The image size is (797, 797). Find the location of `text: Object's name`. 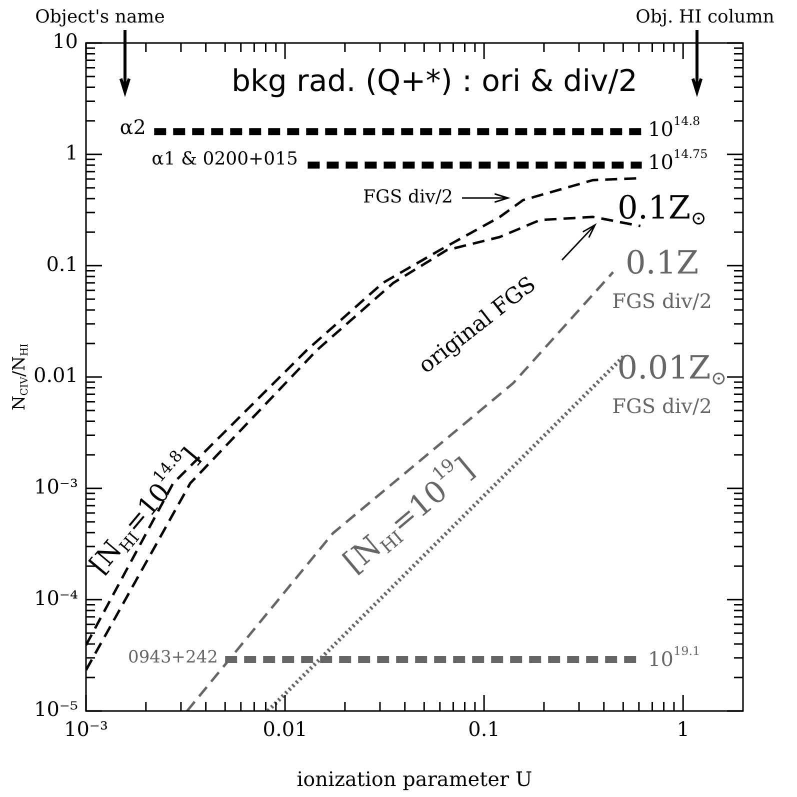

text: Object's name is located at coordinates (100, 17).